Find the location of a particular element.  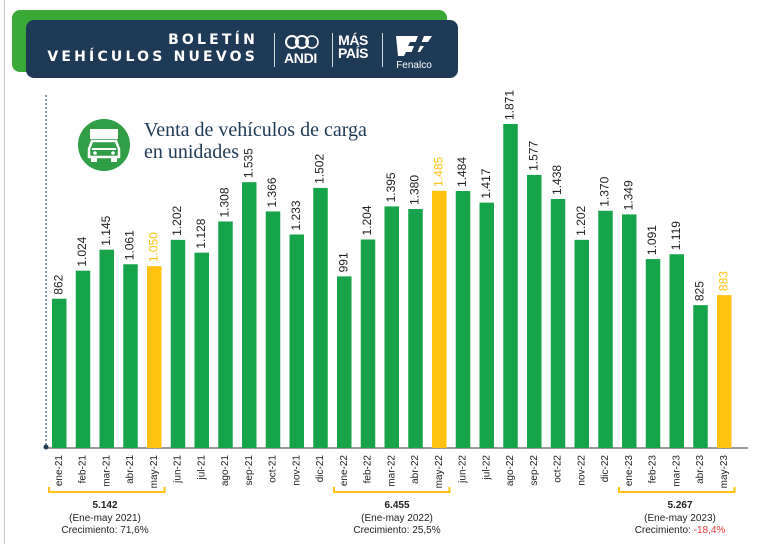

summary-period: (Ene-may 2022) is located at coordinates (397, 518).